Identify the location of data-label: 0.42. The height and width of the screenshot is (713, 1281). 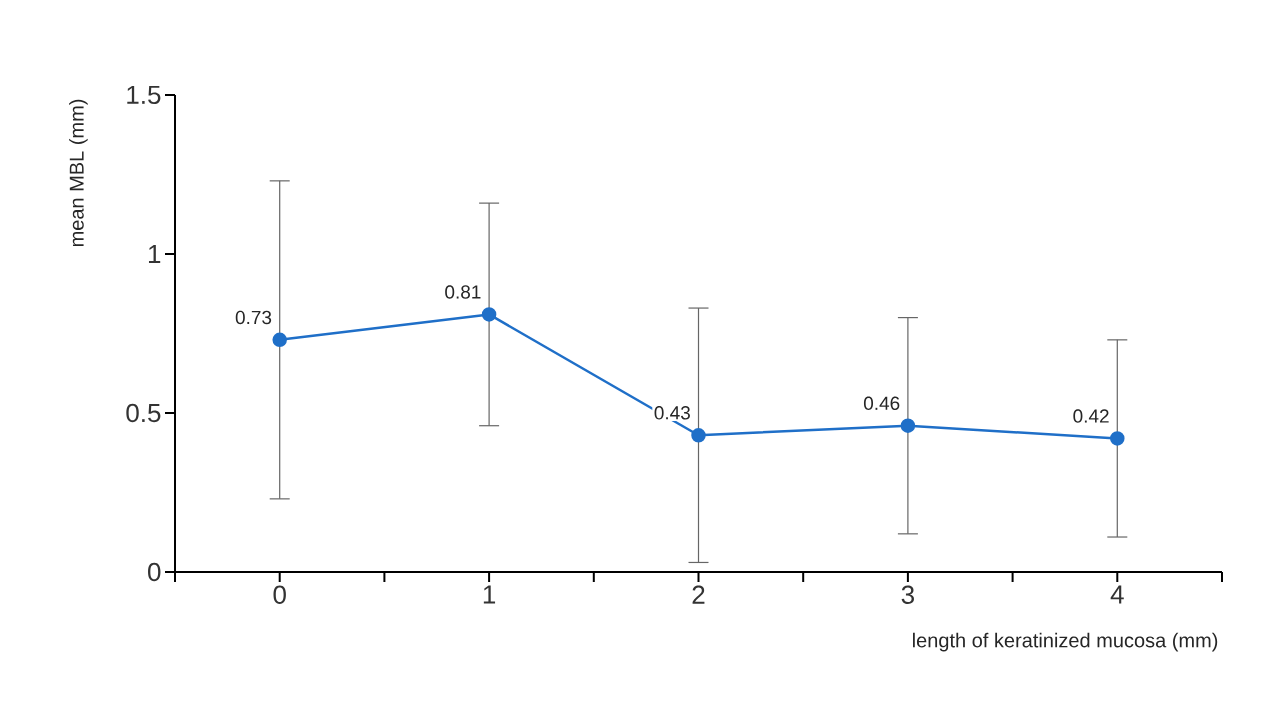
(1091, 416).